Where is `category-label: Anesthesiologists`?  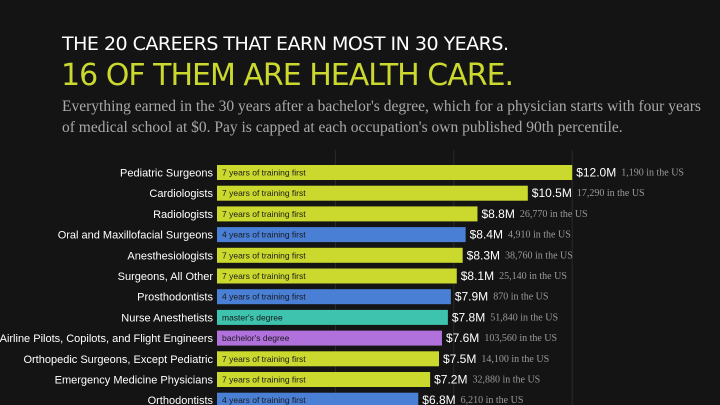
category-label: Anesthesiologists is located at coordinates (170, 256).